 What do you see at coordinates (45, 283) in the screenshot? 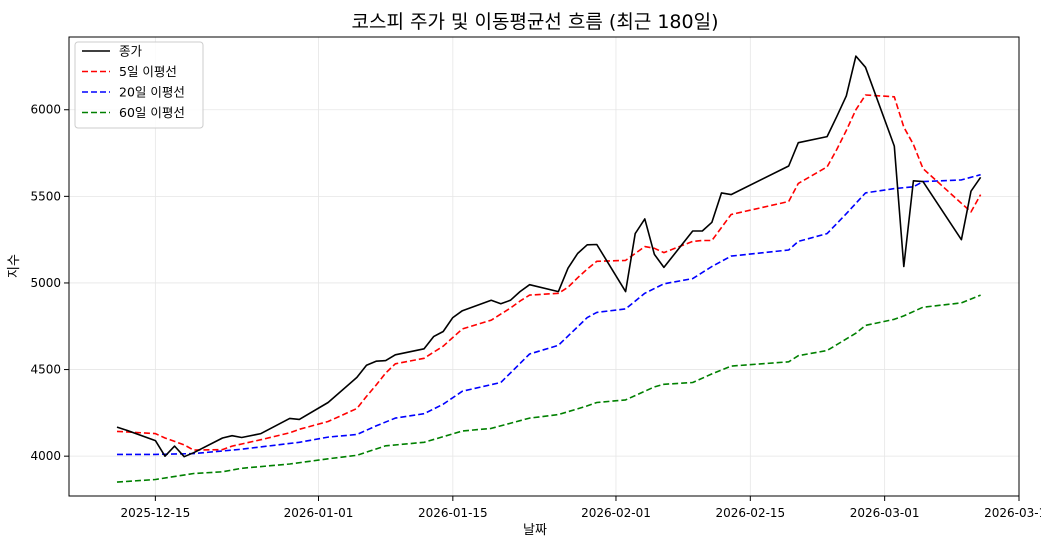
I see `y-tick-label: 5000` at bounding box center [45, 283].